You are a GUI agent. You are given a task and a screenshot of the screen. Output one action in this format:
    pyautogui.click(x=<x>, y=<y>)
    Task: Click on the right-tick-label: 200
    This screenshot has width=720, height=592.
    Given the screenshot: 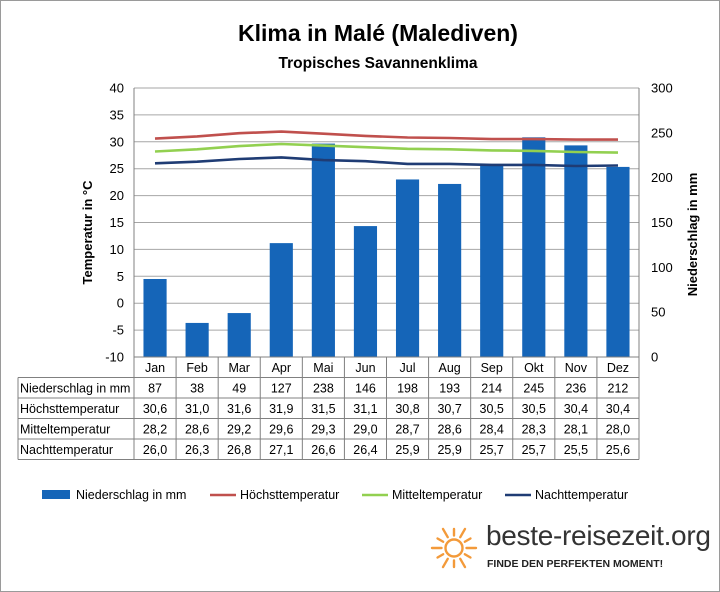 What is the action you would take?
    pyautogui.click(x=662, y=177)
    